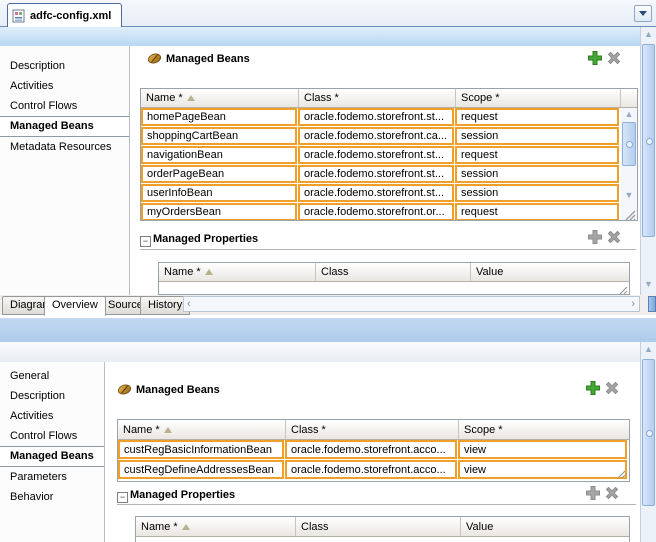  What do you see at coordinates (328, 330) in the screenshot?
I see `bottom-editor-tabbar: customer-registration-task-flow.xml` at bounding box center [328, 330].